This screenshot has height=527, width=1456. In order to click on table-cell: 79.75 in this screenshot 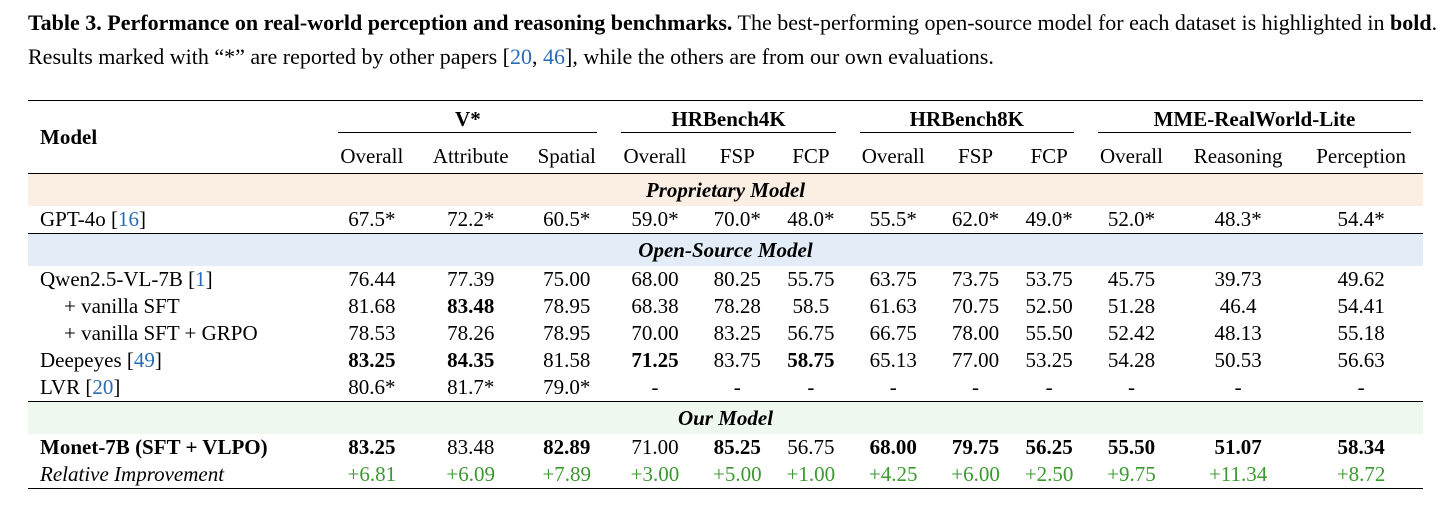, I will do `click(975, 447)`.